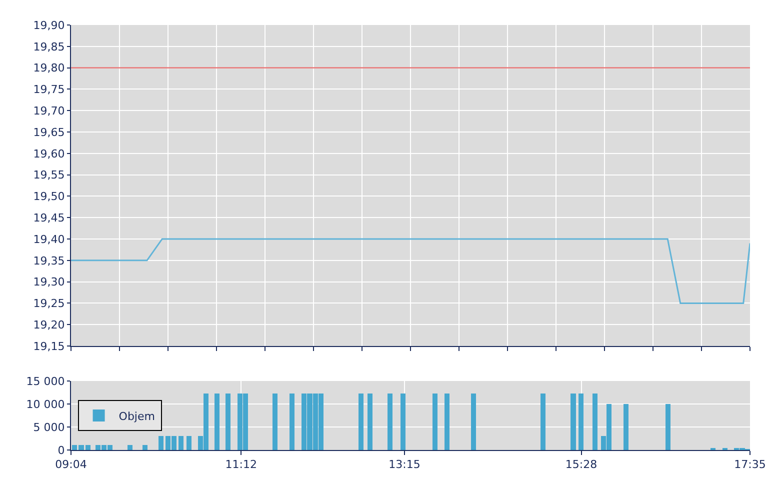  I want to click on y-tick-label: 15 000, so click(45, 381).